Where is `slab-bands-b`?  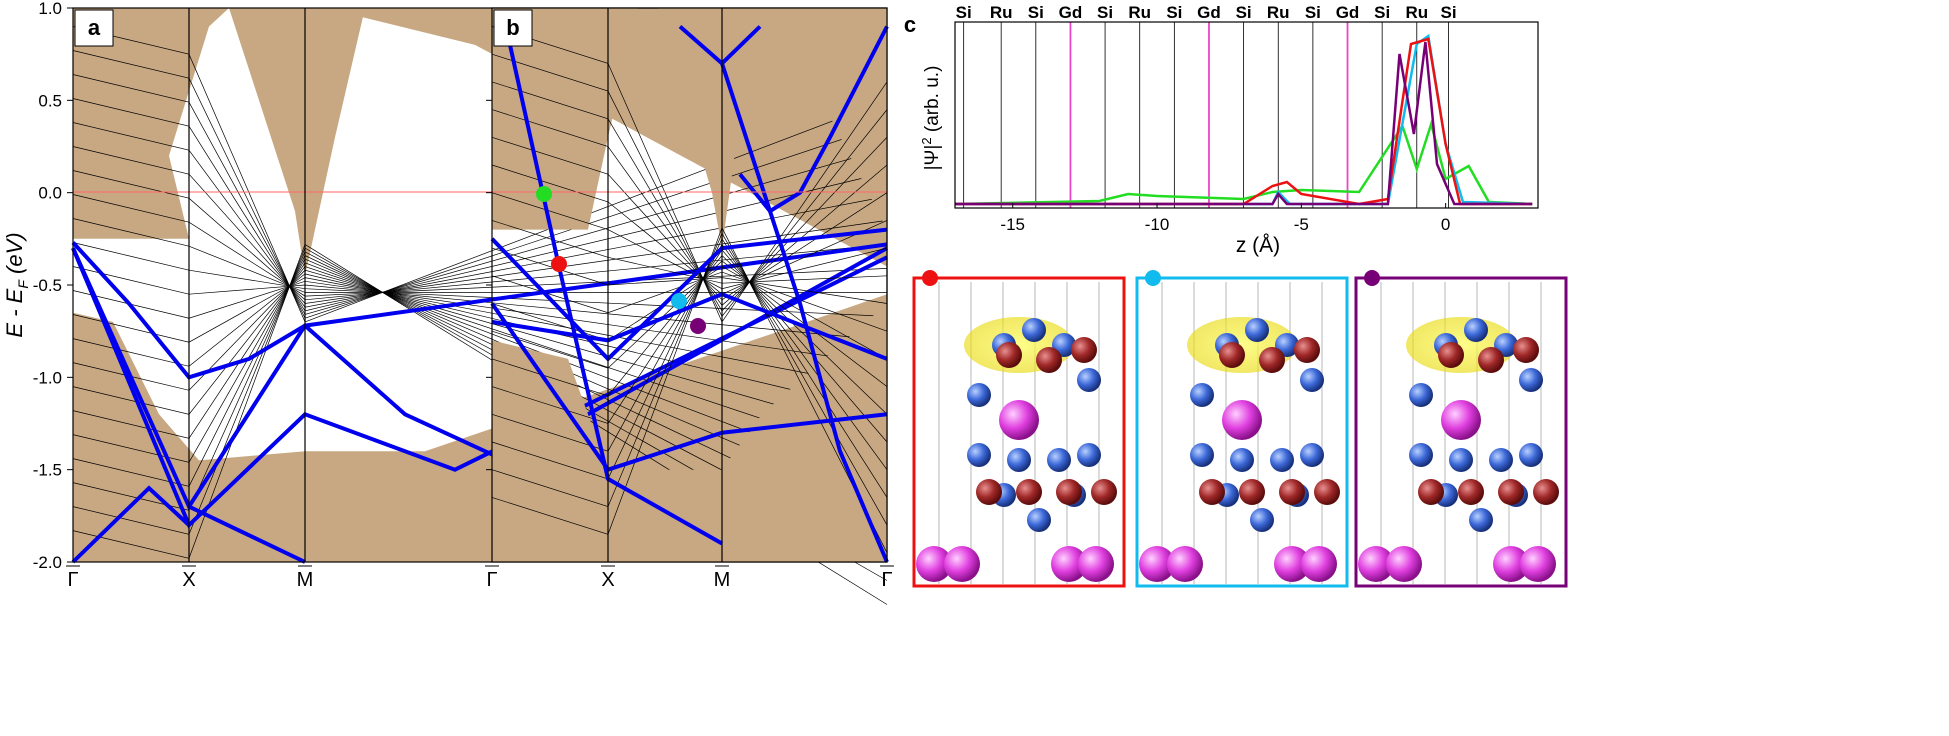 slab-bands-b is located at coordinates (689, 289).